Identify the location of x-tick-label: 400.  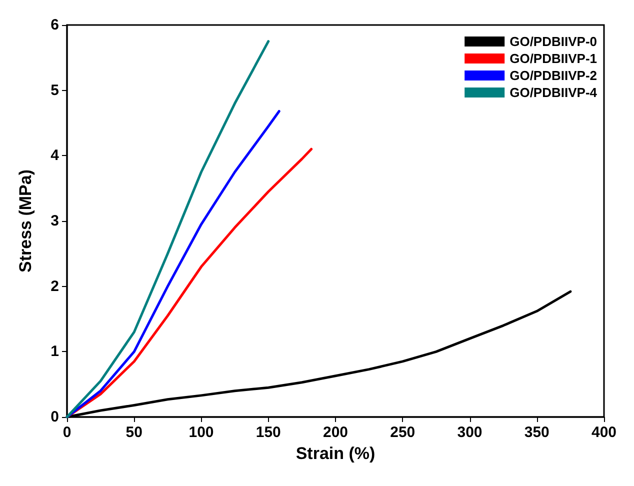
(604, 432).